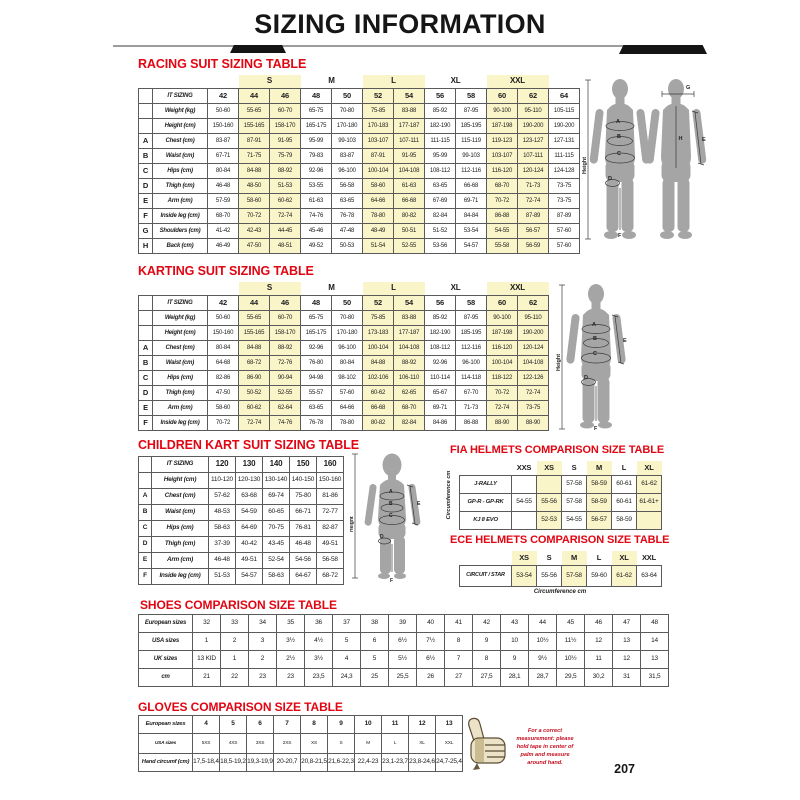  I want to click on table-row: USA sizes 1 2 3 3½ 4½ 5 6 6½ 7½ 8 9 10 10½ 11½ 12 13 14, so click(403, 641).